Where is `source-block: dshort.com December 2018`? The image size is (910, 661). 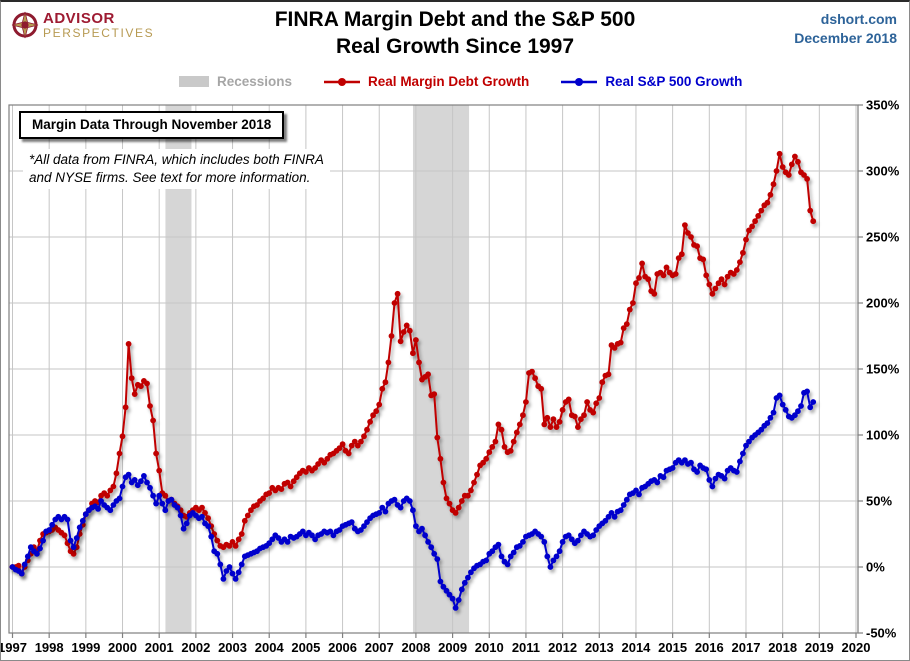 source-block: dshort.com December 2018 is located at coordinates (845, 29).